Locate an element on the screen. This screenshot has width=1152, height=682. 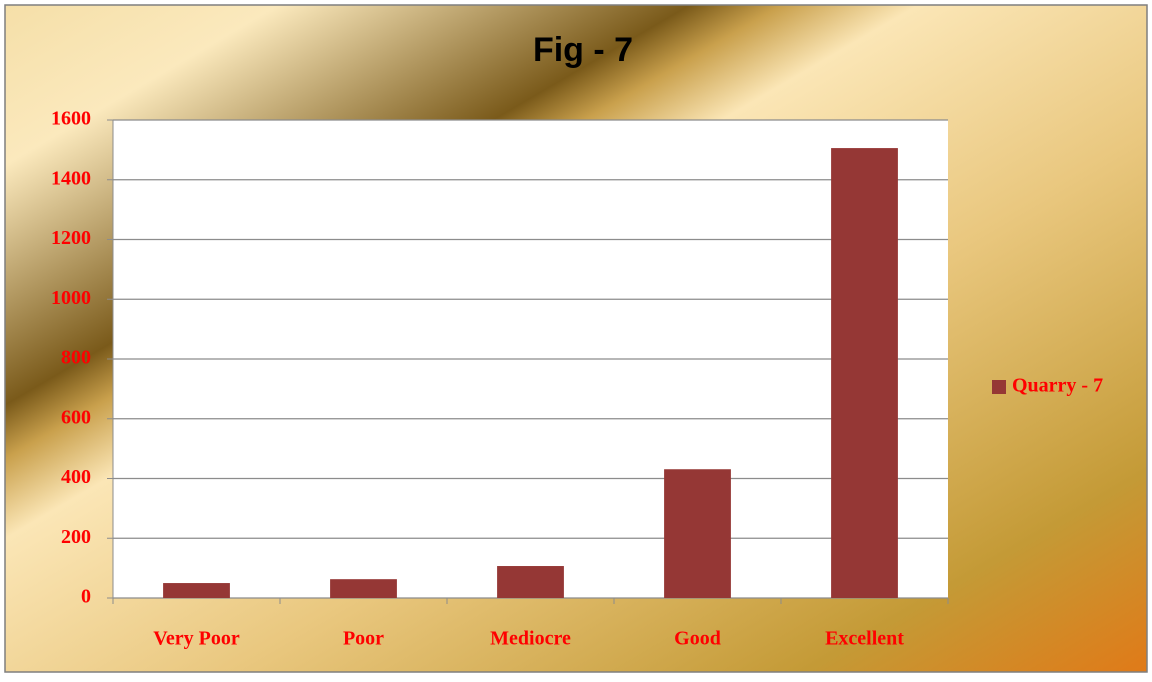
legend-label: Quarry - 7 is located at coordinates (1057, 386).